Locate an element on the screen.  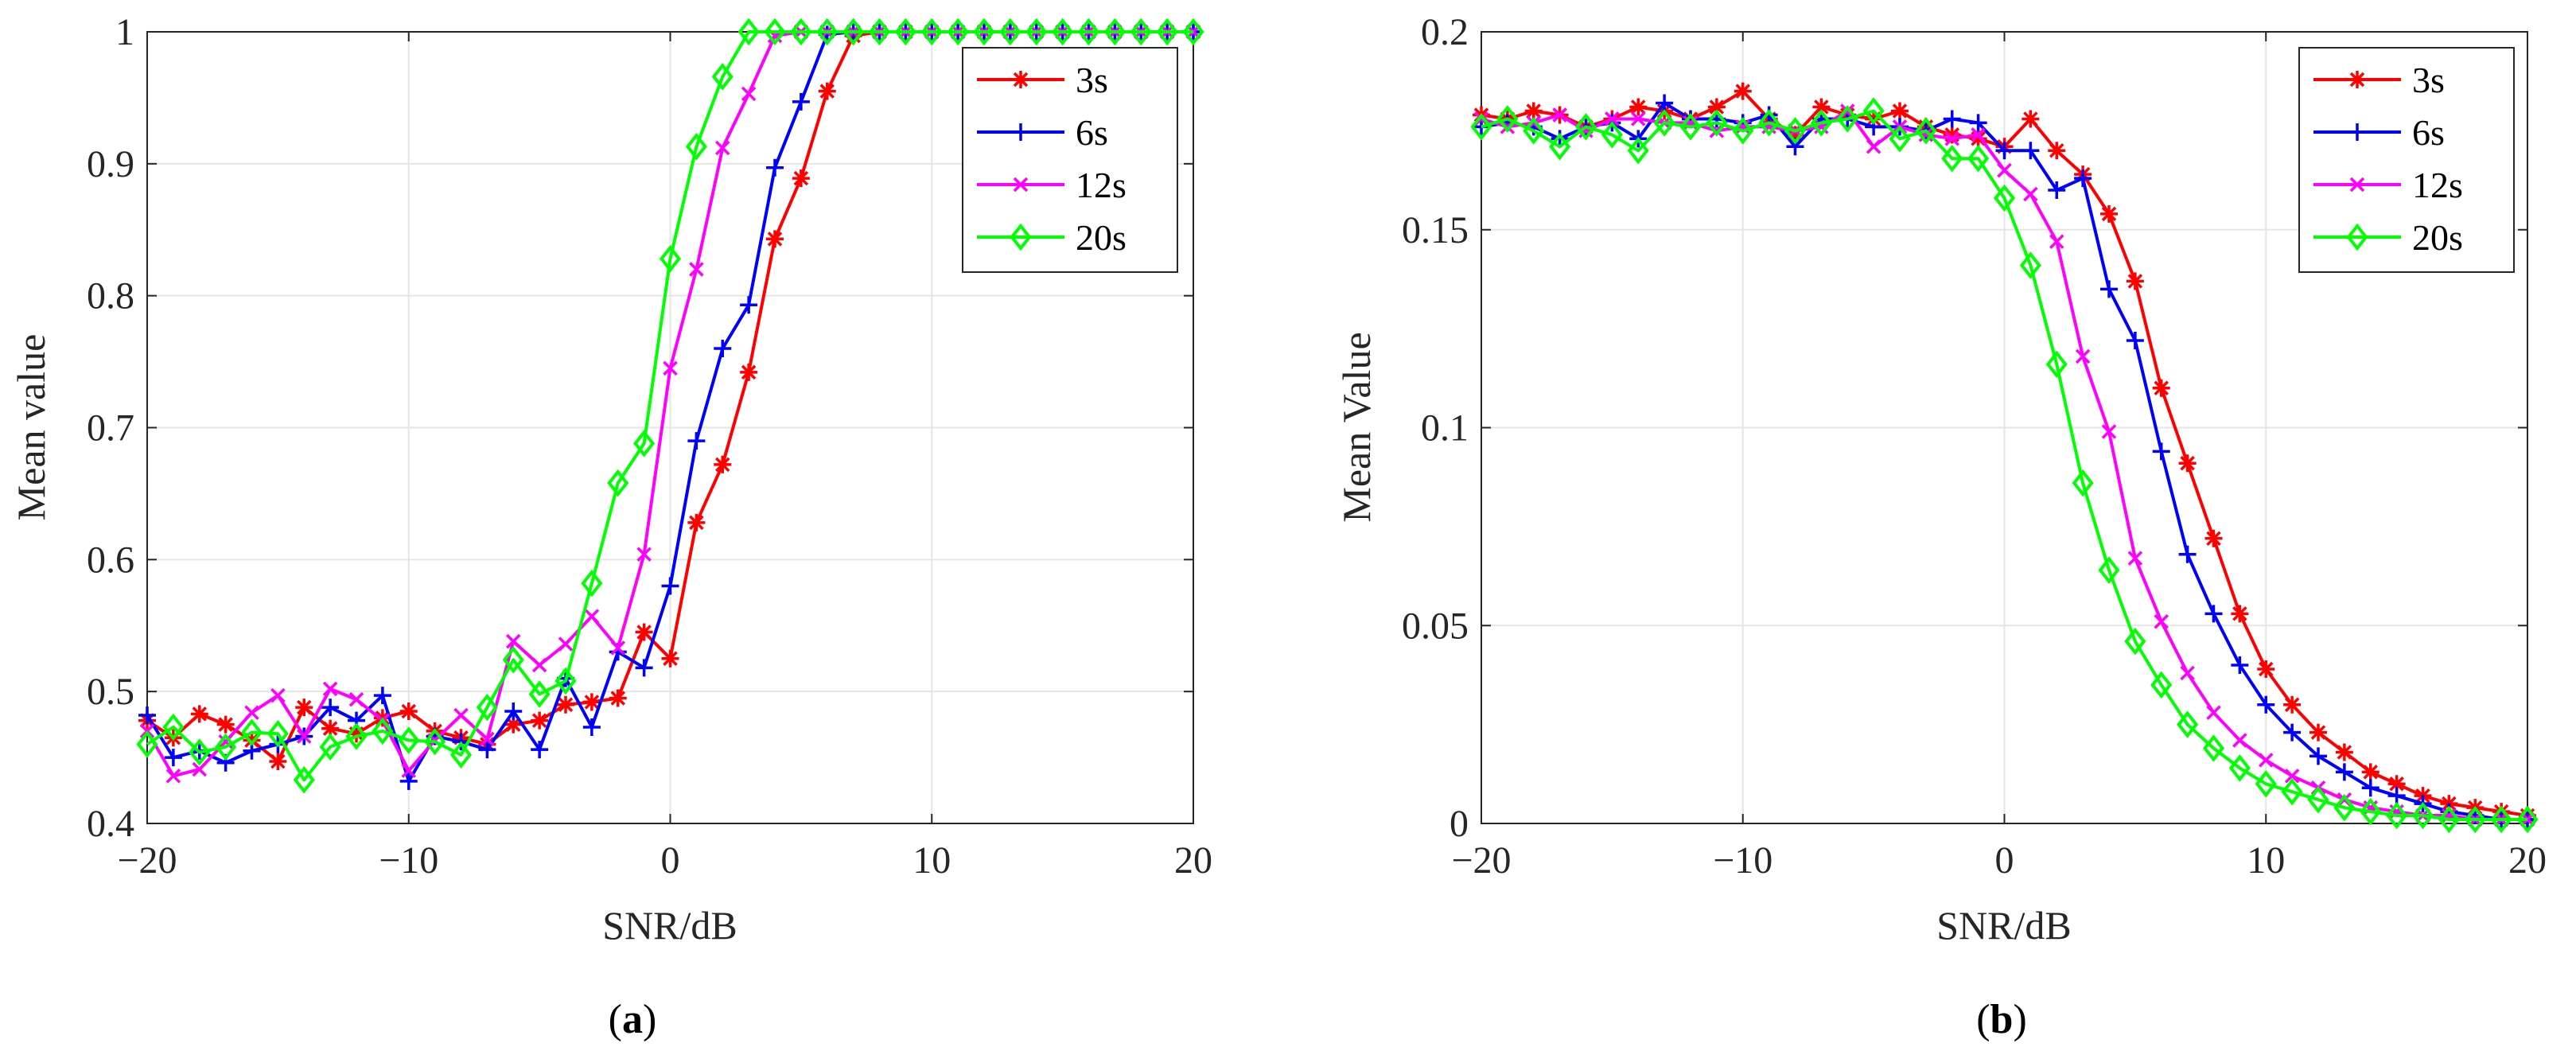
y-tick-label: 0.9 is located at coordinates (111, 164).